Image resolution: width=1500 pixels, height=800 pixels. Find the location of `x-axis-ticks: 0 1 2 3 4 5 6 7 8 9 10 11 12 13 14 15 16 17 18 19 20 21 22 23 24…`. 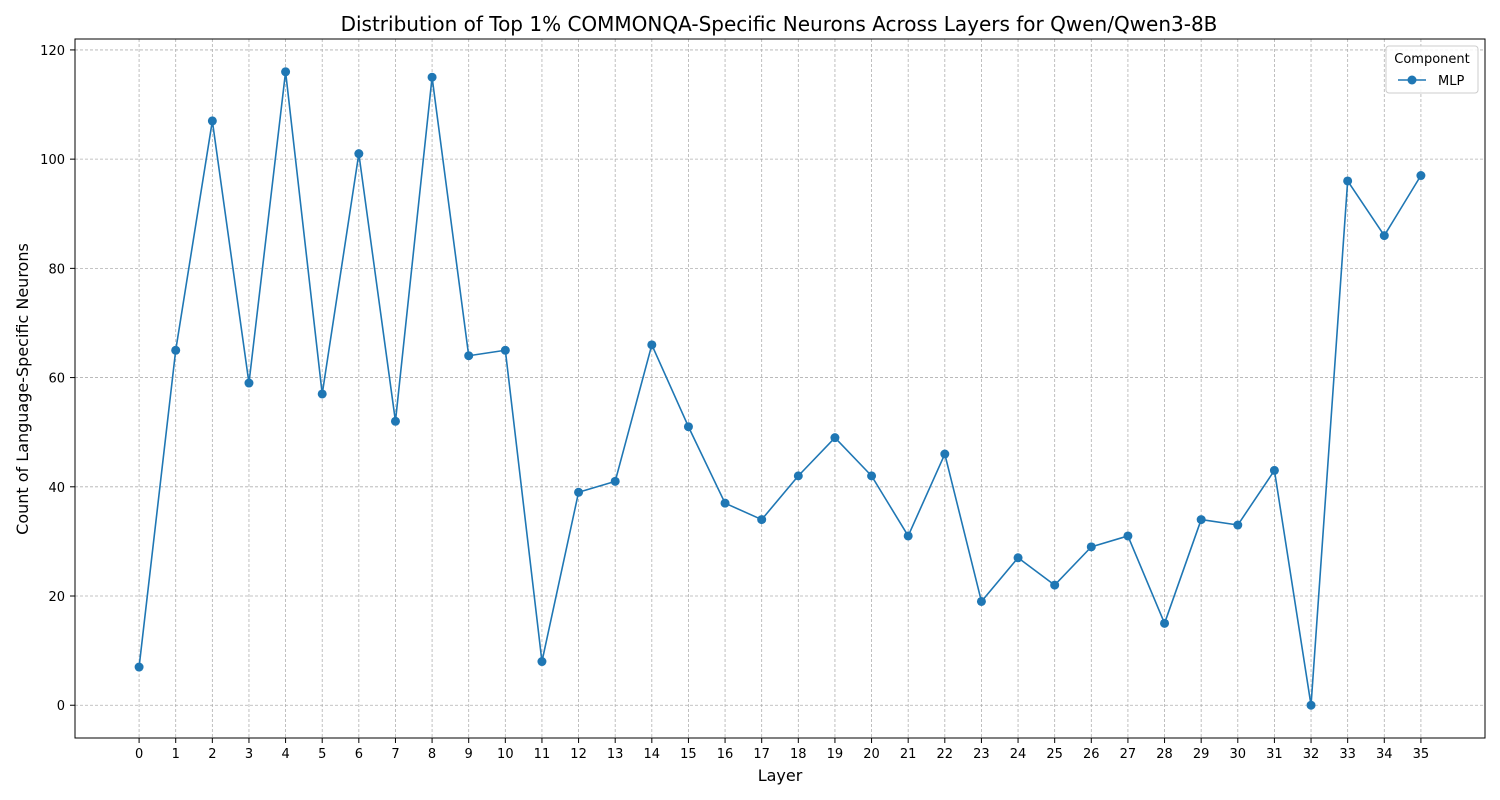

x-axis-ticks: 0 1 2 3 4 5 6 7 8 9 10 11 12 13 14 15 16 17 18 19 20 21 22 23 24… is located at coordinates (782, 750).